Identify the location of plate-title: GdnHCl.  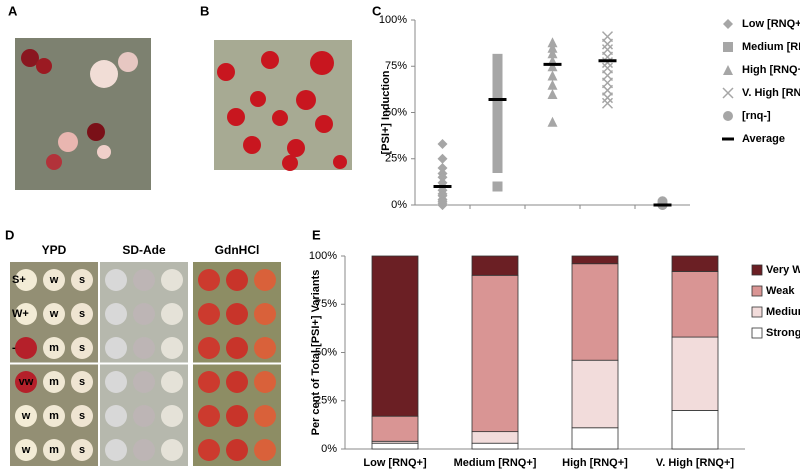
(237, 250).